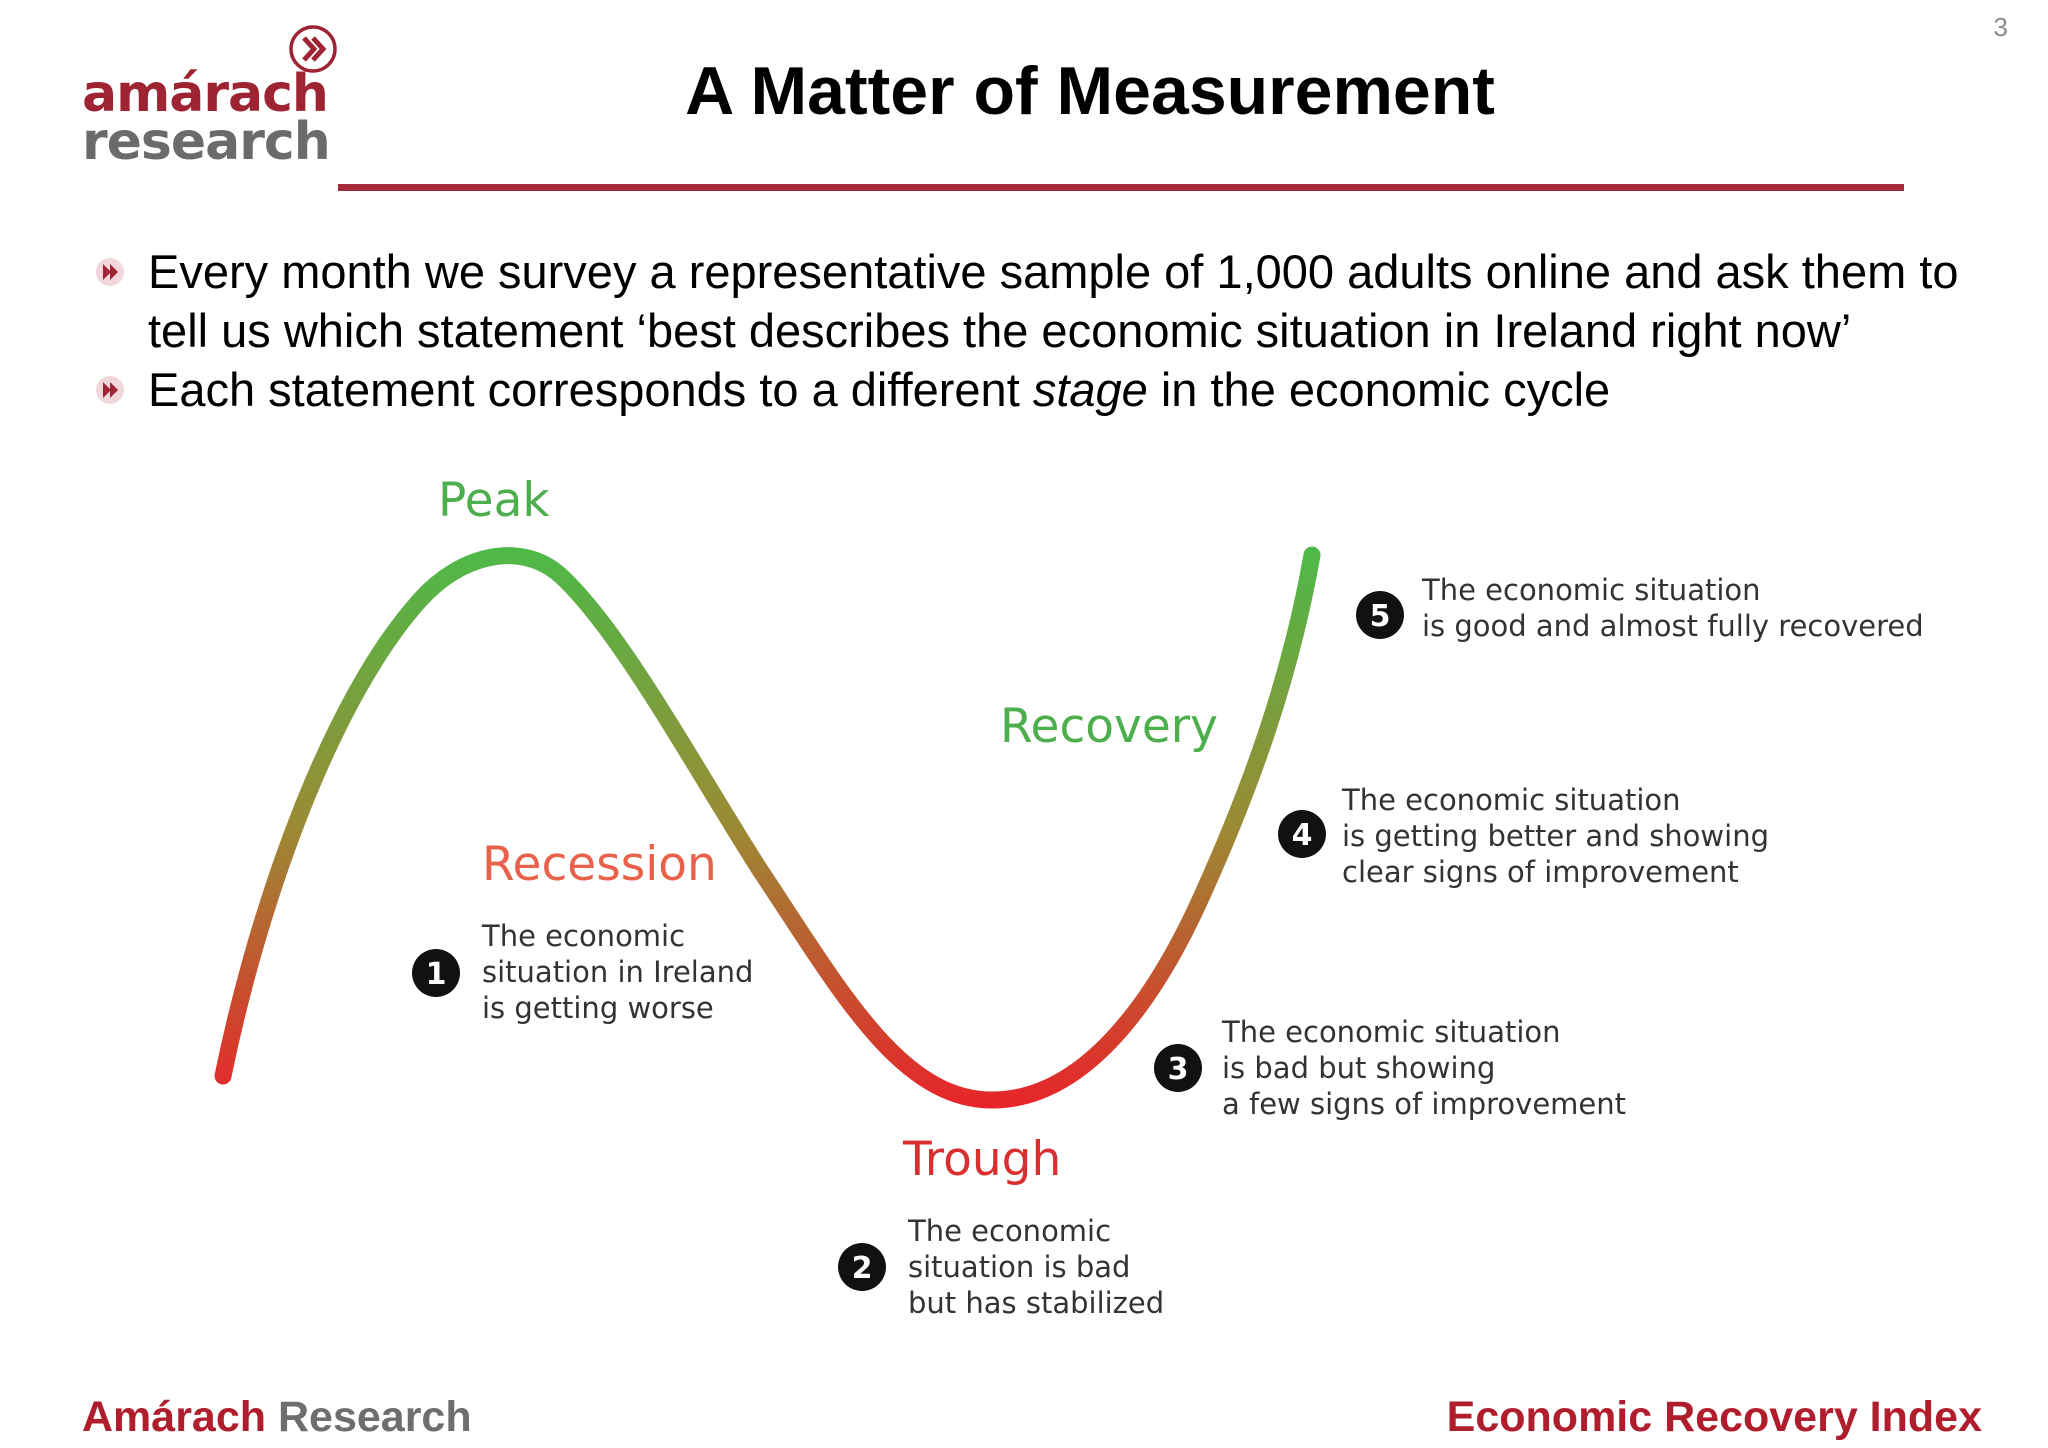 The height and width of the screenshot is (1448, 2048). I want to click on logo-wordmark-bottom: research, so click(206, 142).